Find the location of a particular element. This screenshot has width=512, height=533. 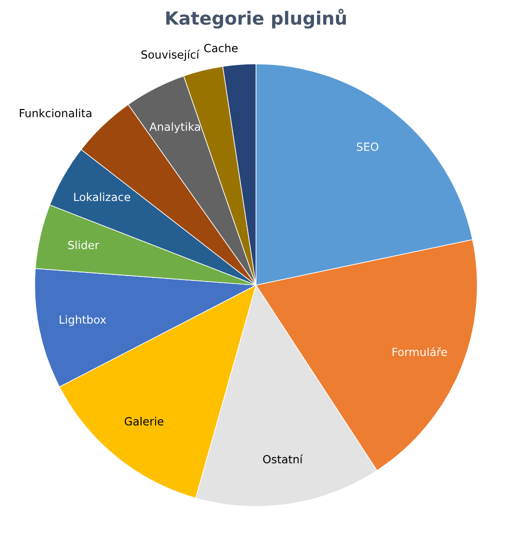

slice-label: Lightbox is located at coordinates (83, 320).